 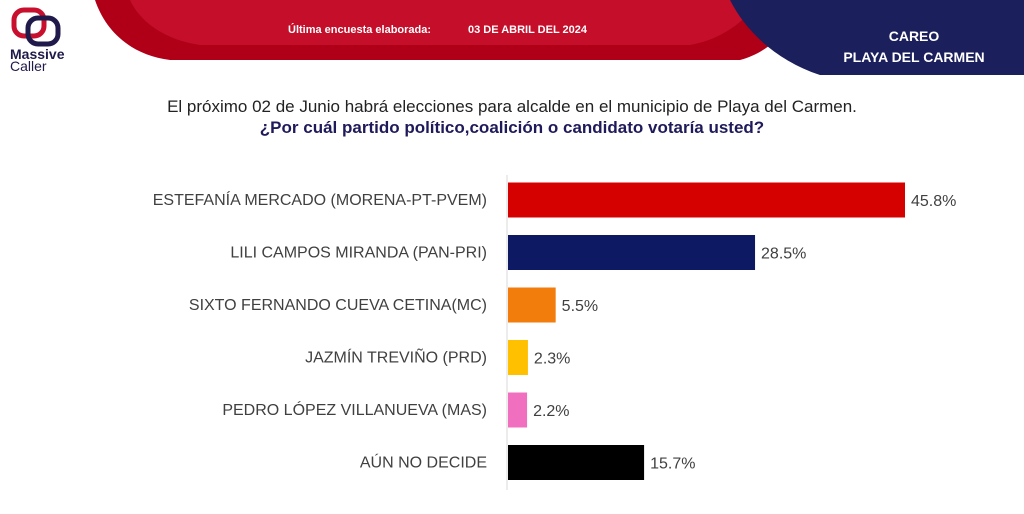 What do you see at coordinates (914, 36) in the screenshot?
I see `careo-line1: CAREO` at bounding box center [914, 36].